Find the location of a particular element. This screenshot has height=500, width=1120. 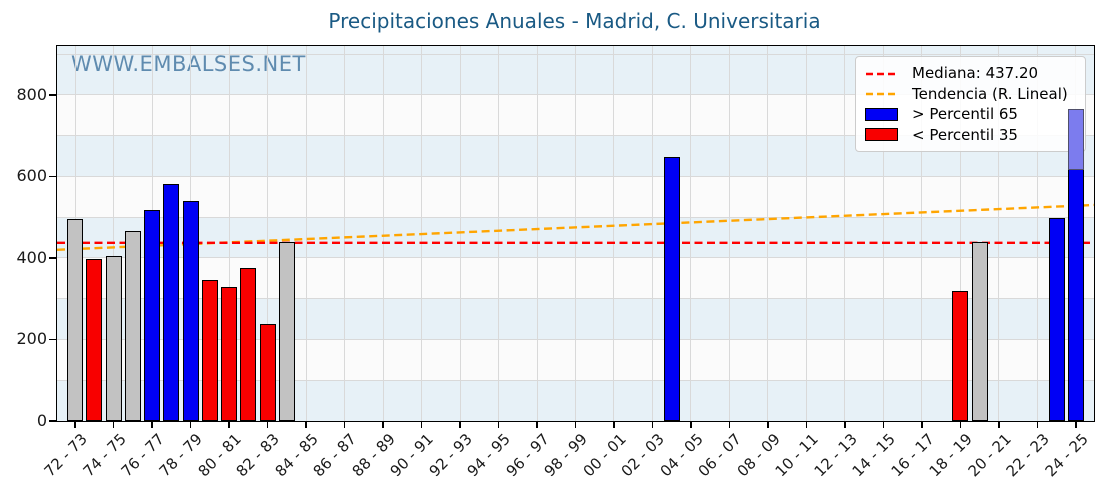

trend-dashed-line-swatch is located at coordinates (882, 93).